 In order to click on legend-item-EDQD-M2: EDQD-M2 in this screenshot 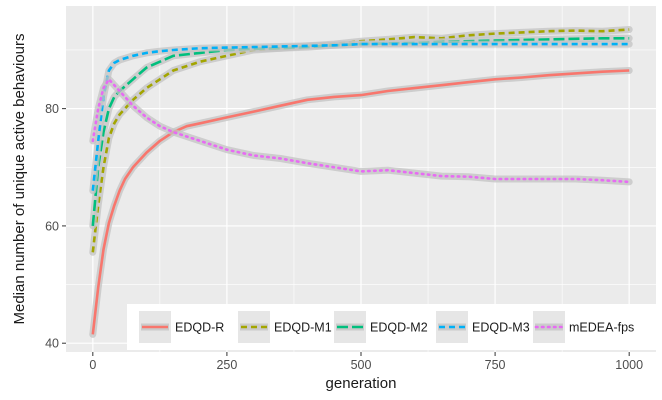, I will do `click(381, 327)`.